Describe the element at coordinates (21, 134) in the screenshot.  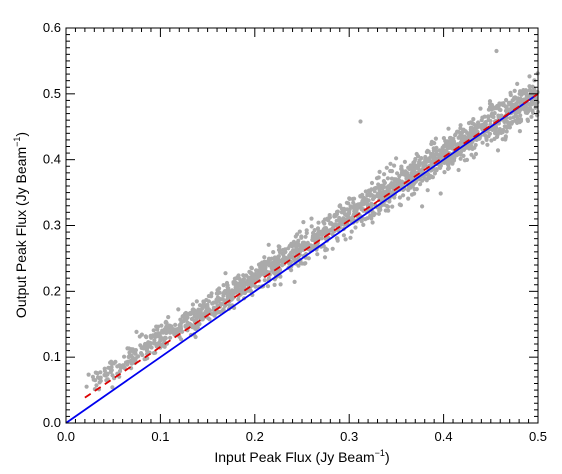
I see `y-axis-label-close: )` at that location.